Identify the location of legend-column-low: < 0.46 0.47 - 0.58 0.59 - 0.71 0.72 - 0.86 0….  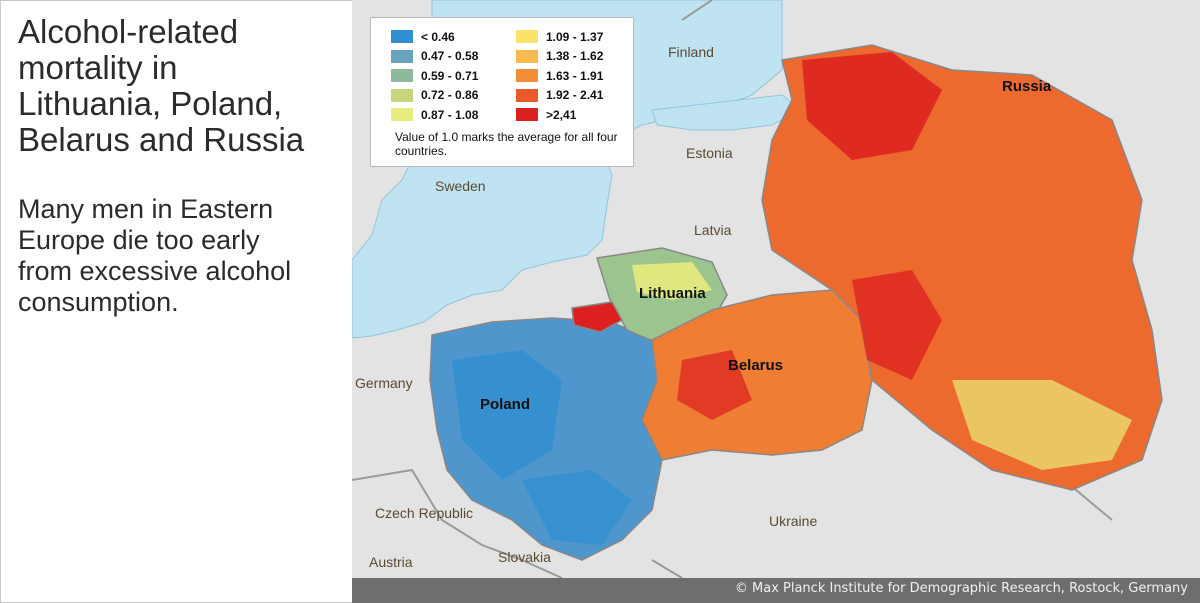
(434, 76).